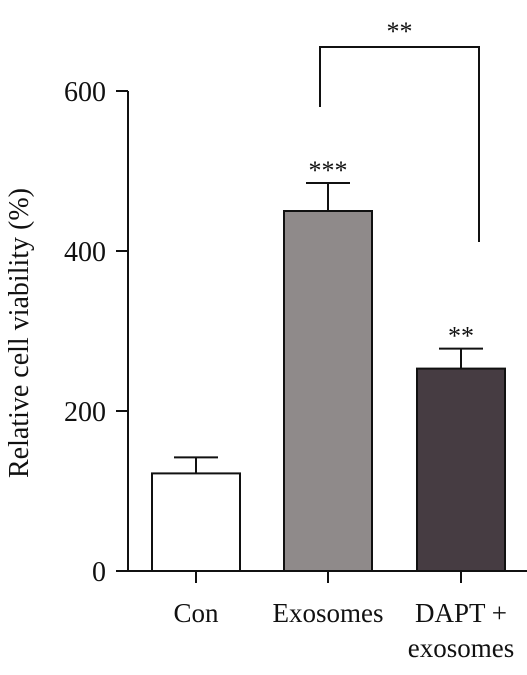 This screenshot has height=675, width=527. I want to click on significance-label: ***, so click(328, 170).